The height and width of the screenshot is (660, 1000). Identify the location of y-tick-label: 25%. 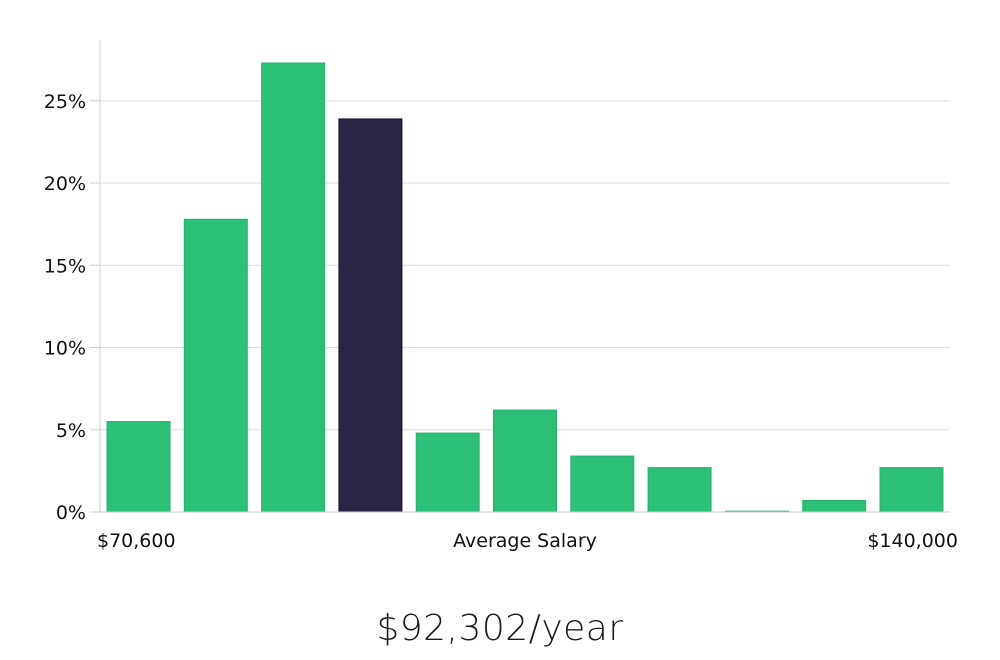
(65, 102).